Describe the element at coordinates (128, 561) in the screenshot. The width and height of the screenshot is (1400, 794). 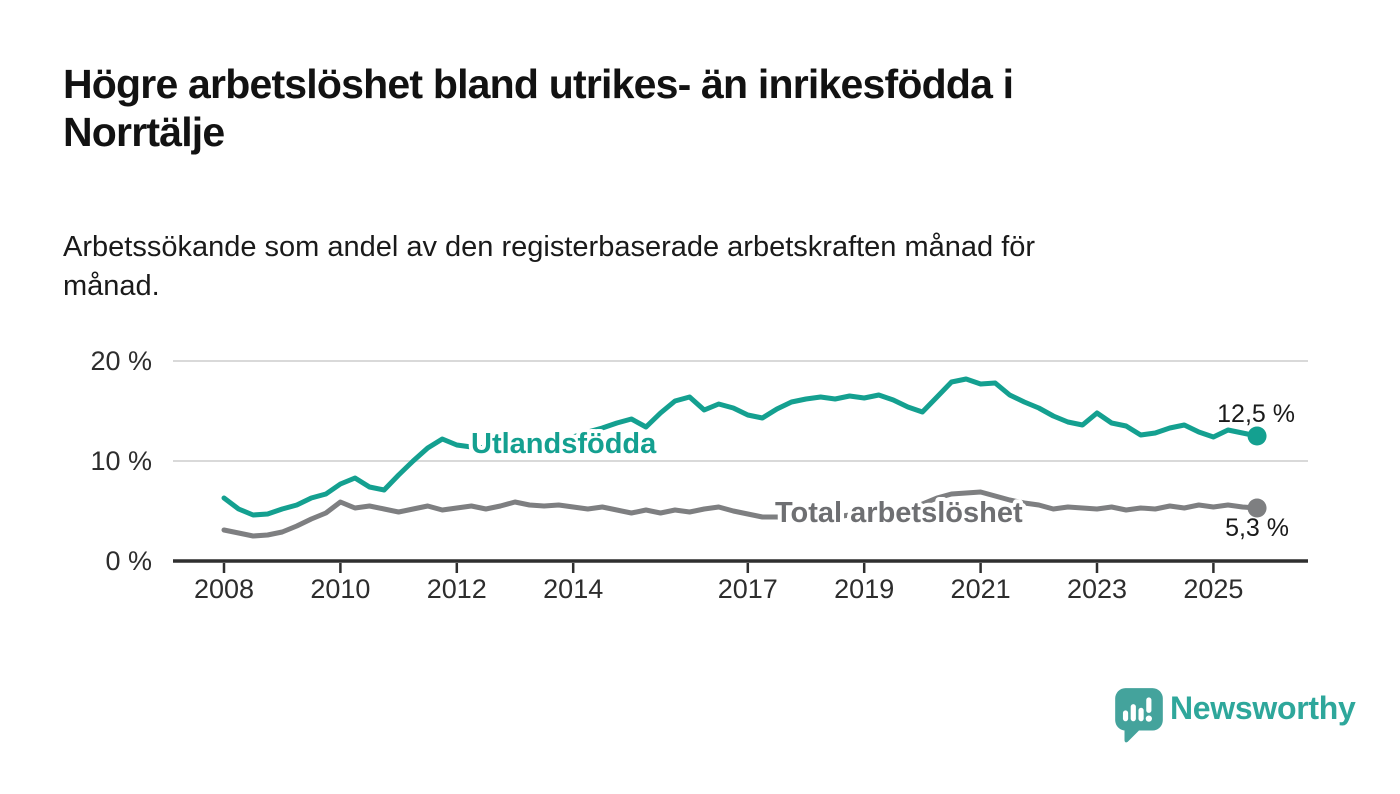
I see `y-tick-label: 0 %` at that location.